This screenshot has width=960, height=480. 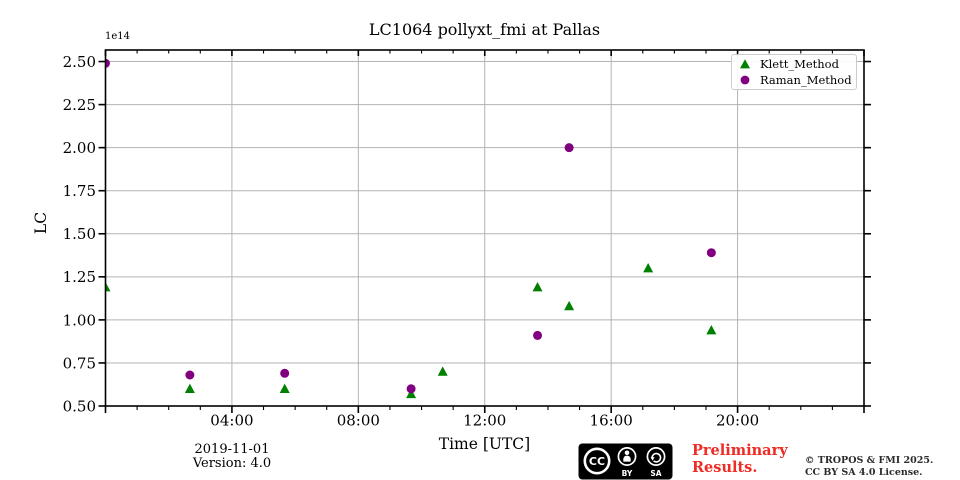 I want to click on y-axis-offset-label: 1e14, so click(x=118, y=36).